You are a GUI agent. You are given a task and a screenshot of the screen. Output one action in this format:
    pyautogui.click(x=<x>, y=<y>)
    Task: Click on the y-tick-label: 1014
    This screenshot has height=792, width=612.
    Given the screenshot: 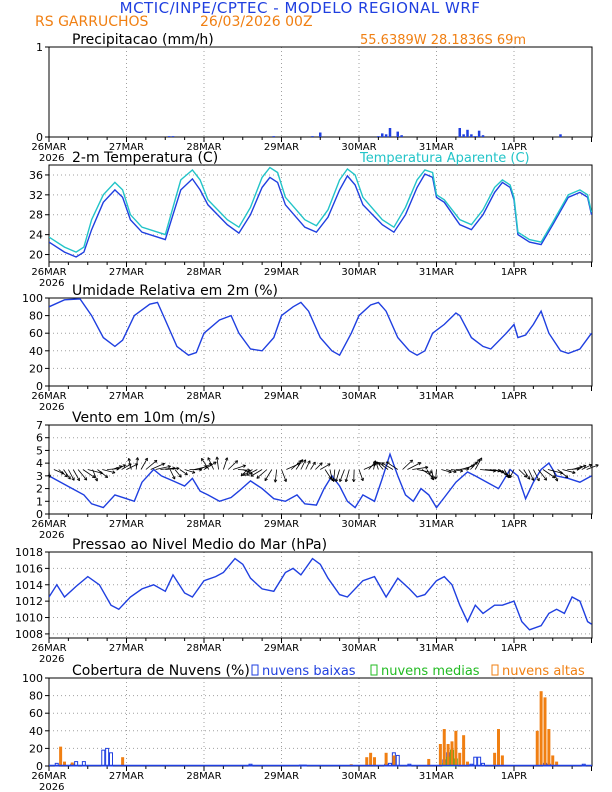 What is the action you would take?
    pyautogui.click(x=29, y=585)
    